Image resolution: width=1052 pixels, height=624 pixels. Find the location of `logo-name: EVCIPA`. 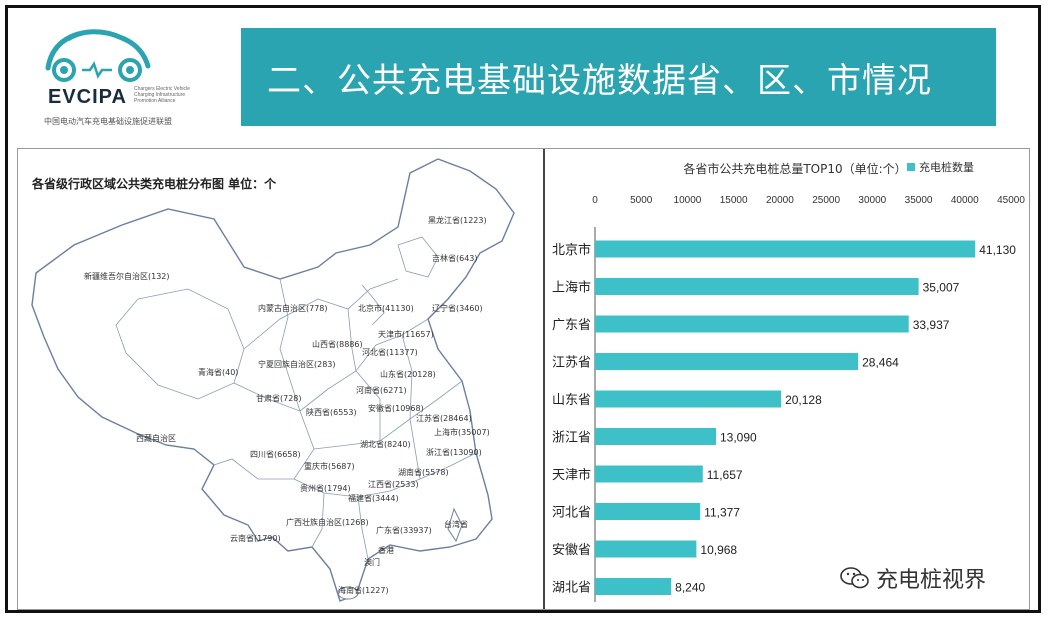

logo-name: EVCIPA is located at coordinates (87, 97).